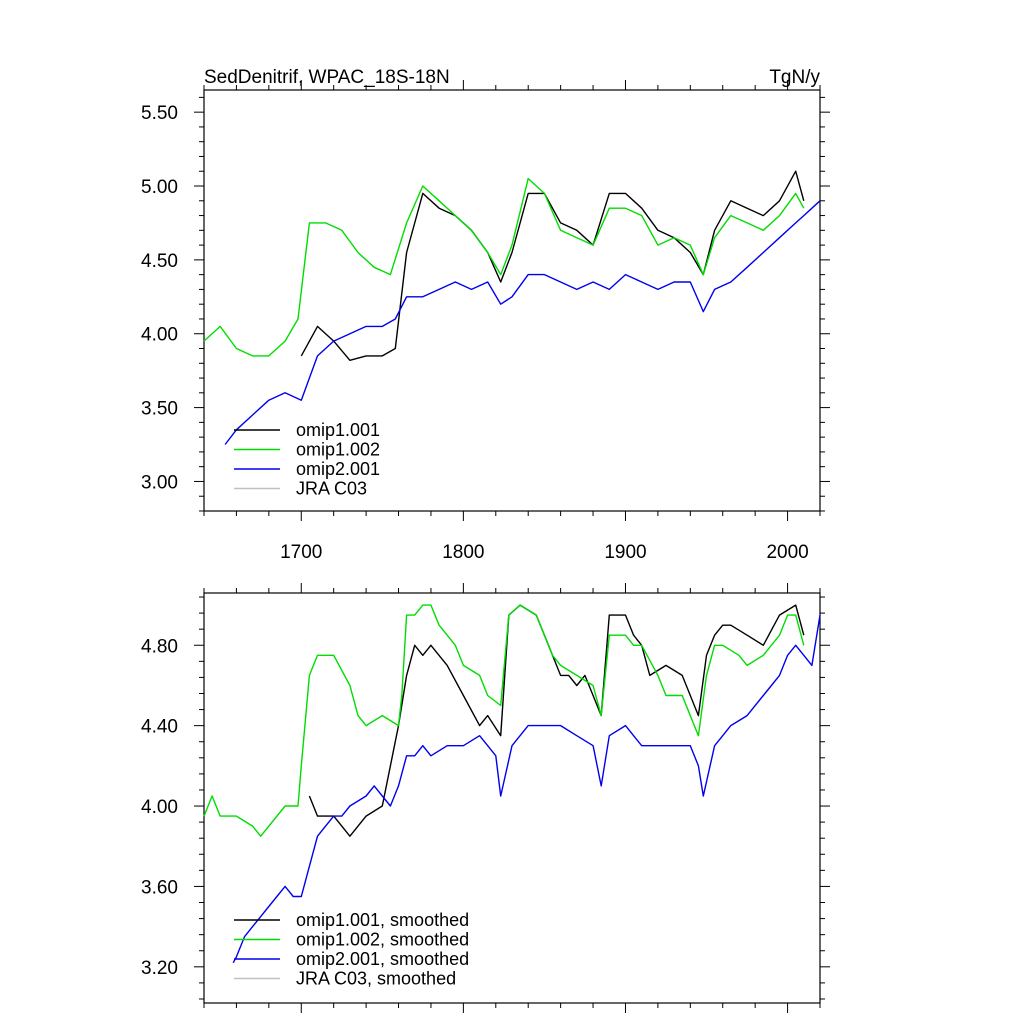  What do you see at coordinates (159, 113) in the screenshot?
I see `y-tick-label: 5.50` at bounding box center [159, 113].